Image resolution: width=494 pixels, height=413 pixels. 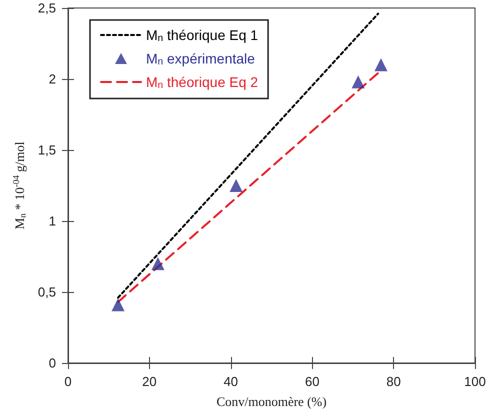 What do you see at coordinates (47, 292) in the screenshot?
I see `y-tick-label: 0,5` at bounding box center [47, 292].